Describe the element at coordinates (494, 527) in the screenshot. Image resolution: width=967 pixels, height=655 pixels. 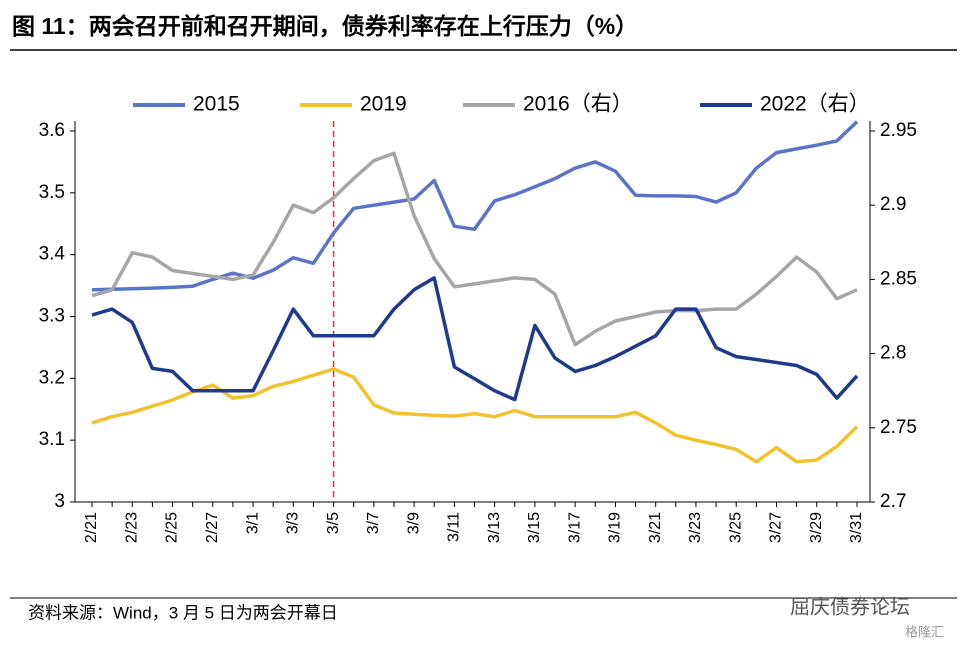
I see `x-tick-label: 3/13` at that location.